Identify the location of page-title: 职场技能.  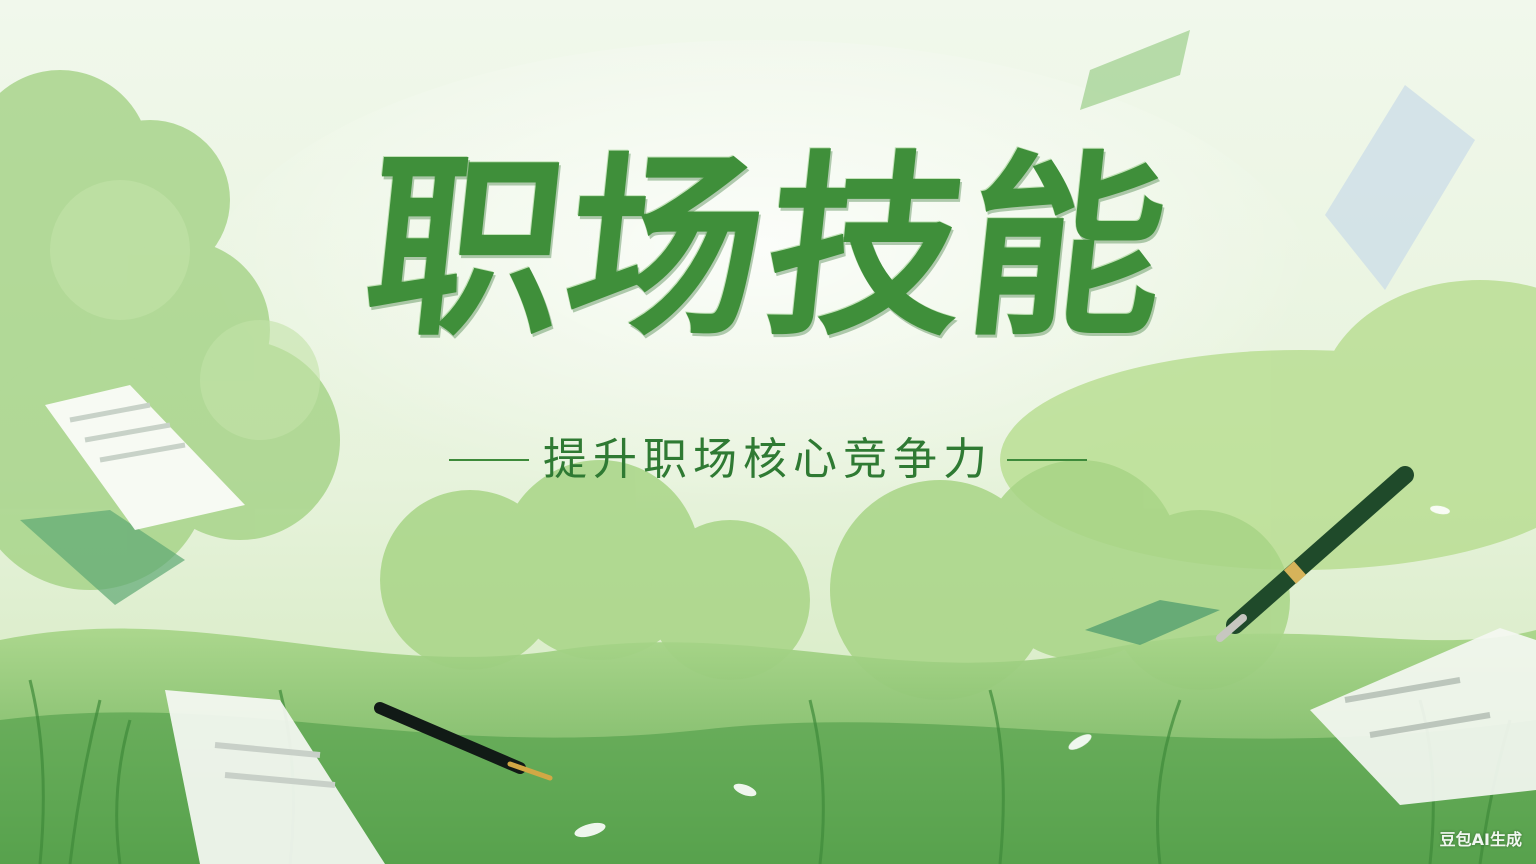
(768, 248).